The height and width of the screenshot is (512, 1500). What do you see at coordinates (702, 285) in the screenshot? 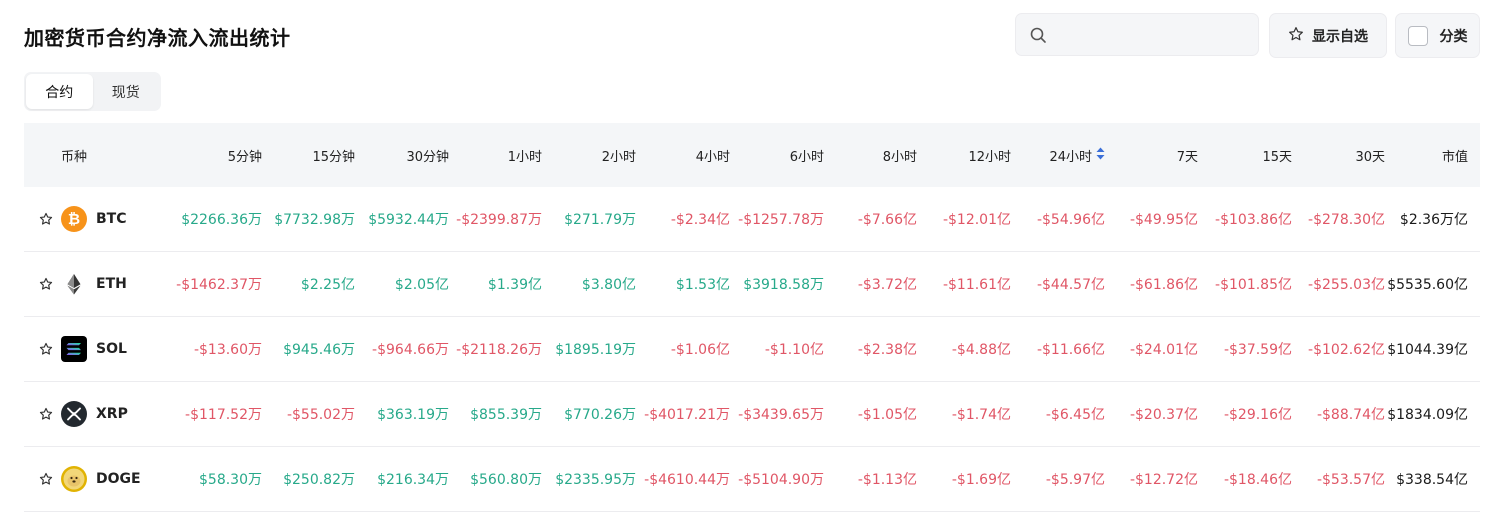
I see `netflow-4h-cell: $1.53亿` at bounding box center [702, 285].